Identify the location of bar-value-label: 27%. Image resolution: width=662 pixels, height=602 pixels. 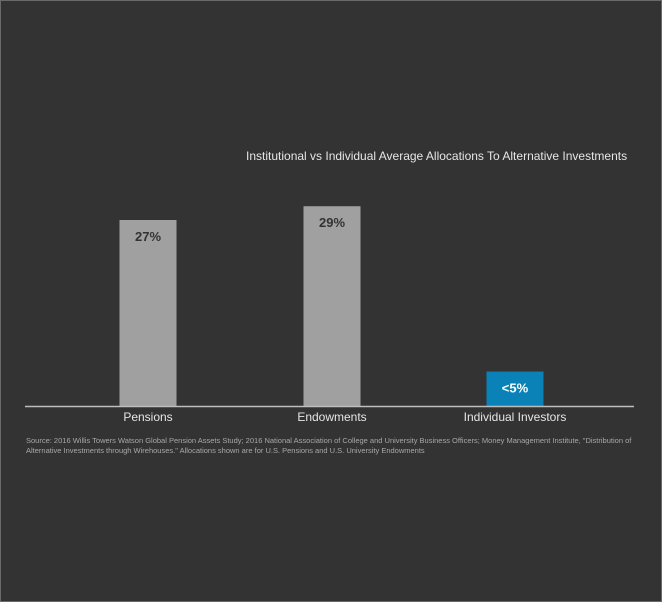
(148, 236).